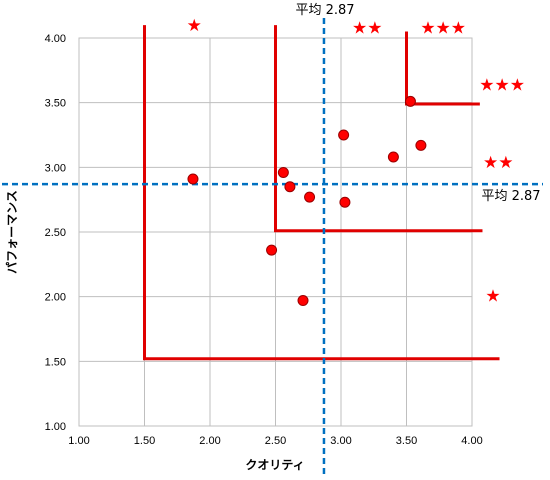 This screenshot has height=480, width=550. What do you see at coordinates (510, 196) in the screenshot?
I see `y-average-label: 平均 2.87` at bounding box center [510, 196].